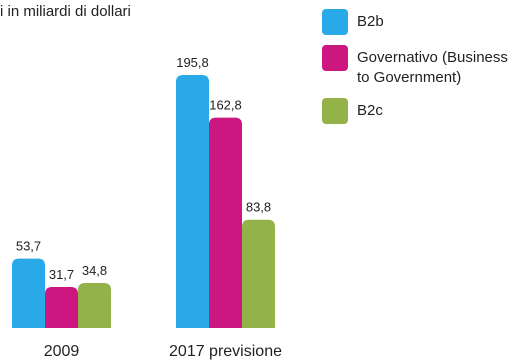 Image resolution: width=524 pixels, height=360 pixels. What do you see at coordinates (163, 351) in the screenshot?
I see `category-labels-layer: 2009 2017 previsione` at bounding box center [163, 351].